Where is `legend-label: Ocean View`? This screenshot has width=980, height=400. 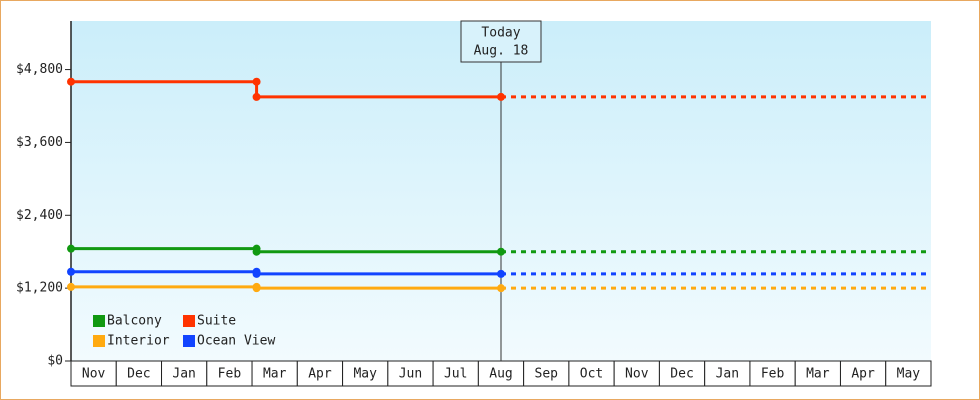 legend-label: Ocean View is located at coordinates (236, 341).